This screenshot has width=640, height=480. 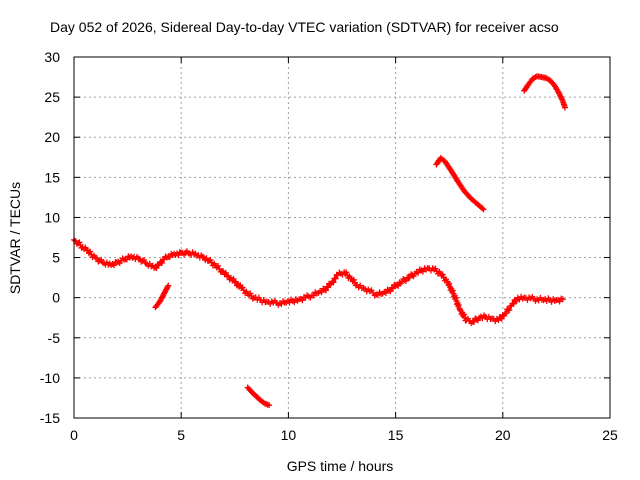 I want to click on y-tick-label: -5, so click(x=54, y=338).